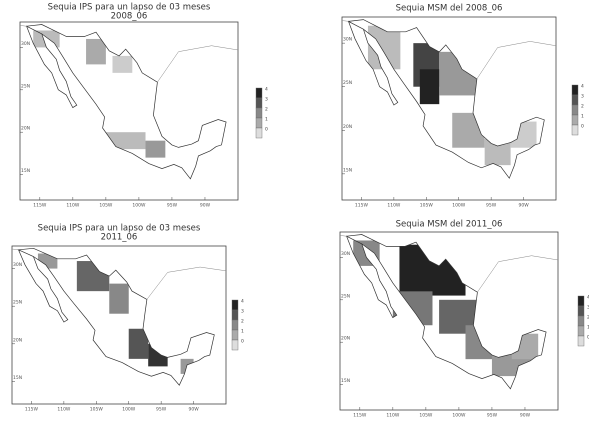  What do you see at coordinates (129, 17) in the screenshot?
I see `panel-subtitle: 2008_06` at bounding box center [129, 17].